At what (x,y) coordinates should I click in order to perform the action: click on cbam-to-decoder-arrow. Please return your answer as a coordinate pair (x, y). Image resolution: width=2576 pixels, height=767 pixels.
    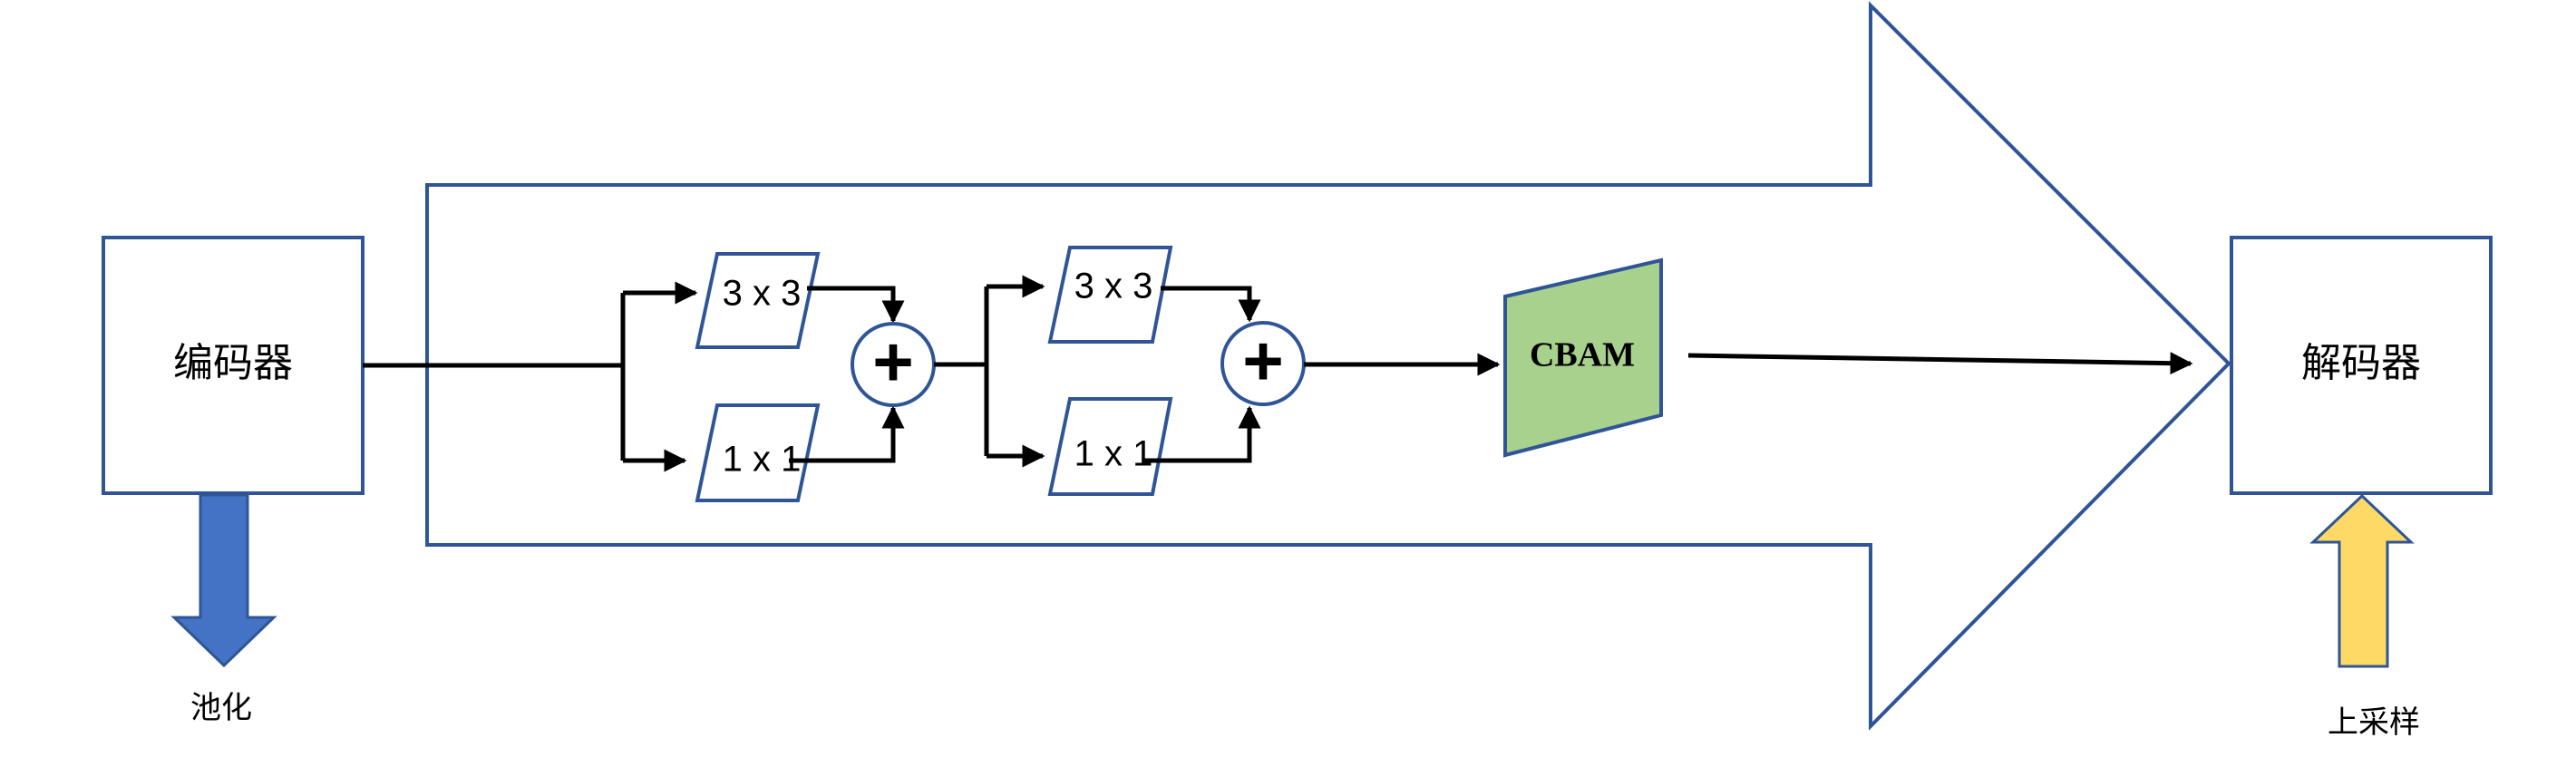
    Looking at the image, I should click on (1940, 363).